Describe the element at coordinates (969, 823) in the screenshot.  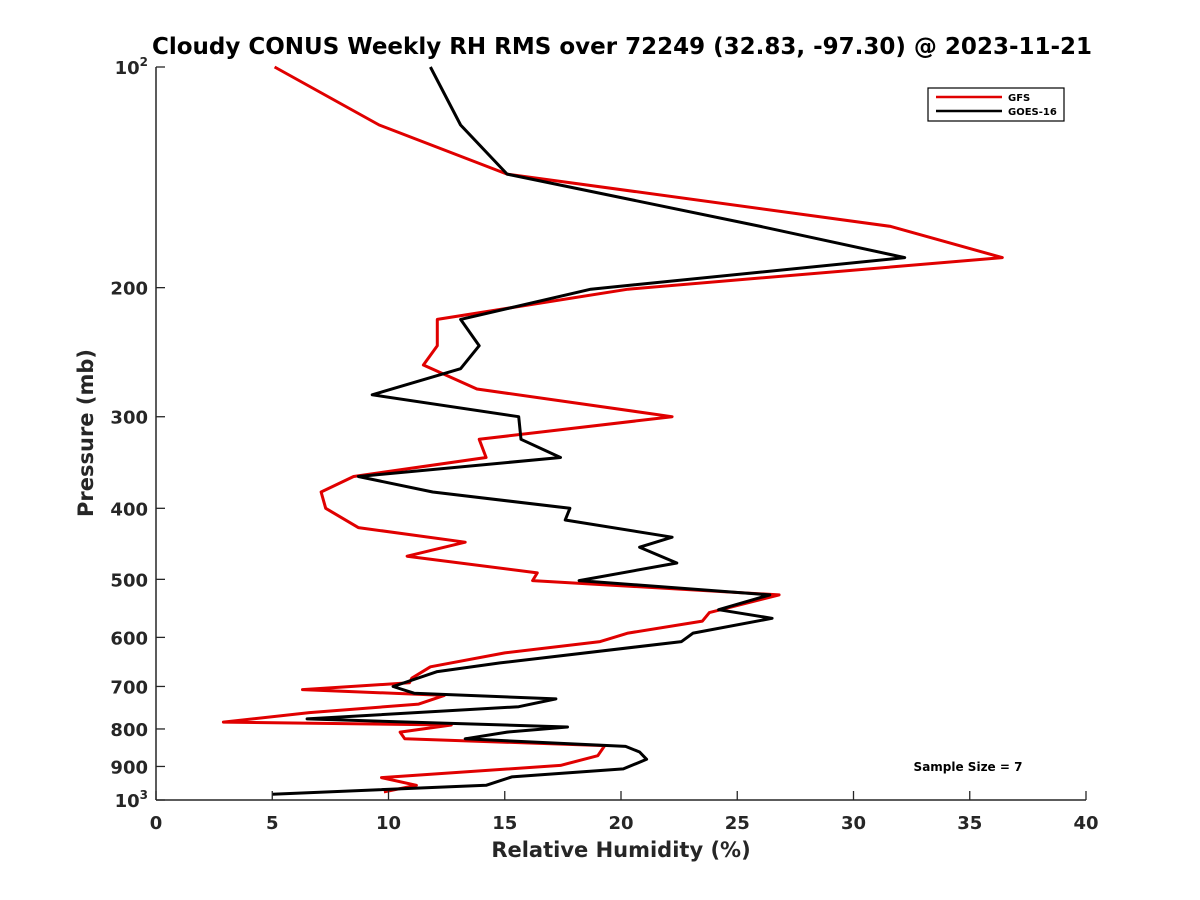
I see `x-tick-label: 35` at that location.